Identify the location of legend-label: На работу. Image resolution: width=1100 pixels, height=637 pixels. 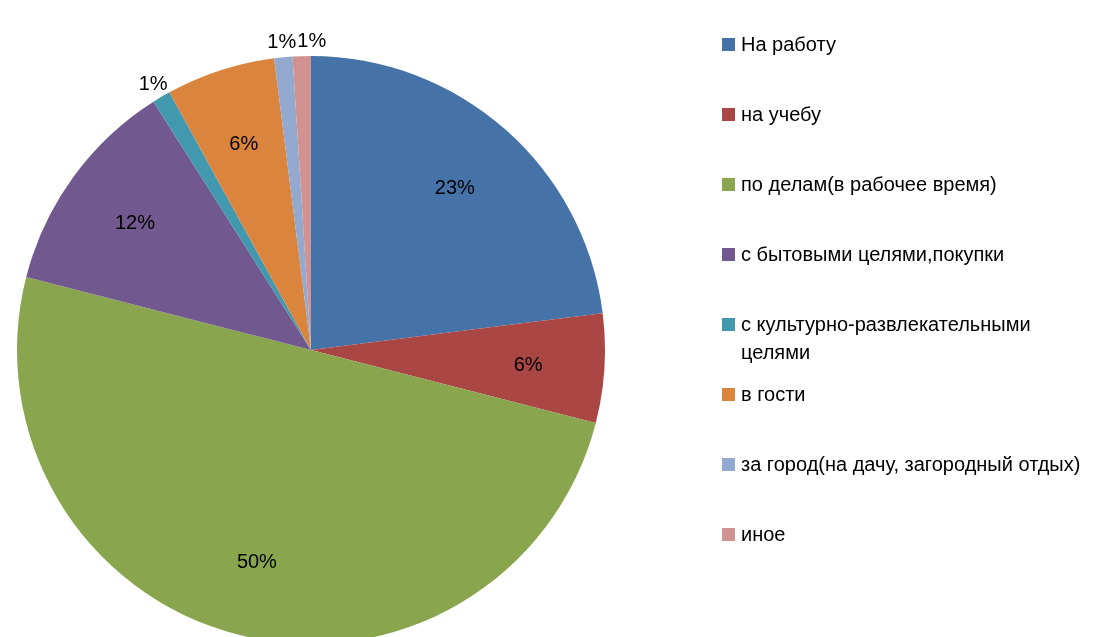
(788, 44).